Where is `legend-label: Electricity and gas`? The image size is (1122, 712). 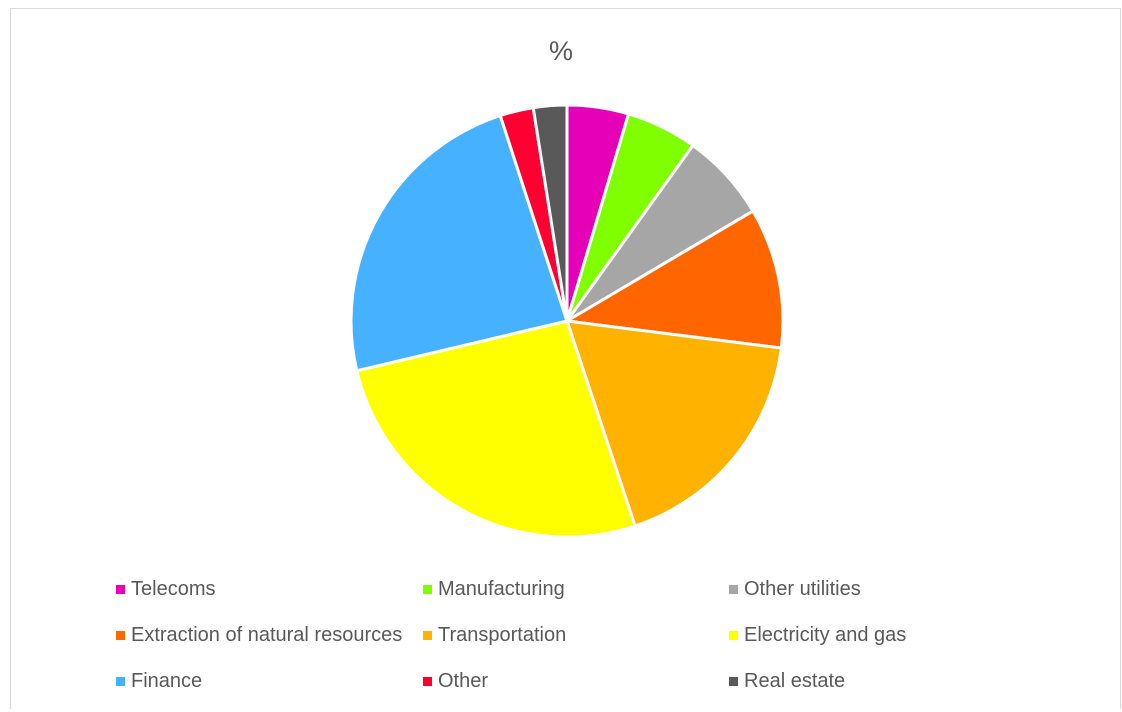
legend-label: Electricity and gas is located at coordinates (825, 634).